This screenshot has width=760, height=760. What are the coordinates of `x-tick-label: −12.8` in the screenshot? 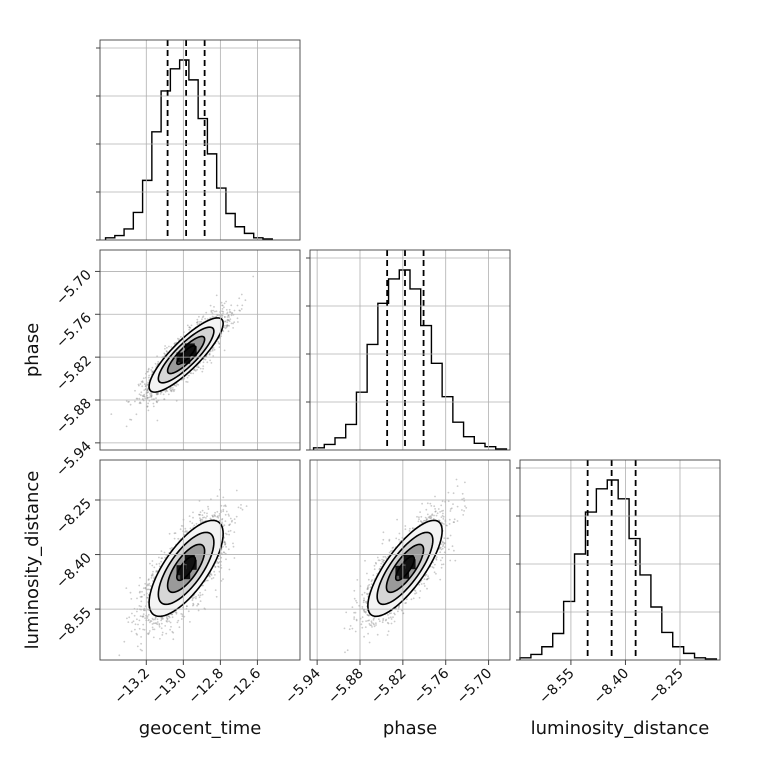 It's located at (207, 687).